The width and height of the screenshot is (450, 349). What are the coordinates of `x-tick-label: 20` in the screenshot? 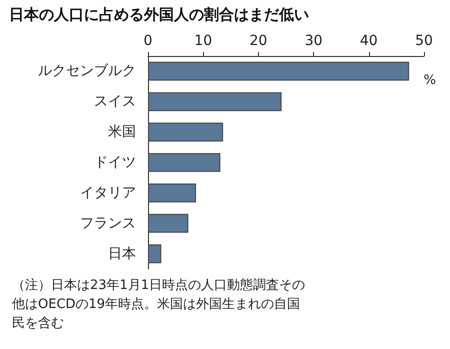 It's located at (258, 41).